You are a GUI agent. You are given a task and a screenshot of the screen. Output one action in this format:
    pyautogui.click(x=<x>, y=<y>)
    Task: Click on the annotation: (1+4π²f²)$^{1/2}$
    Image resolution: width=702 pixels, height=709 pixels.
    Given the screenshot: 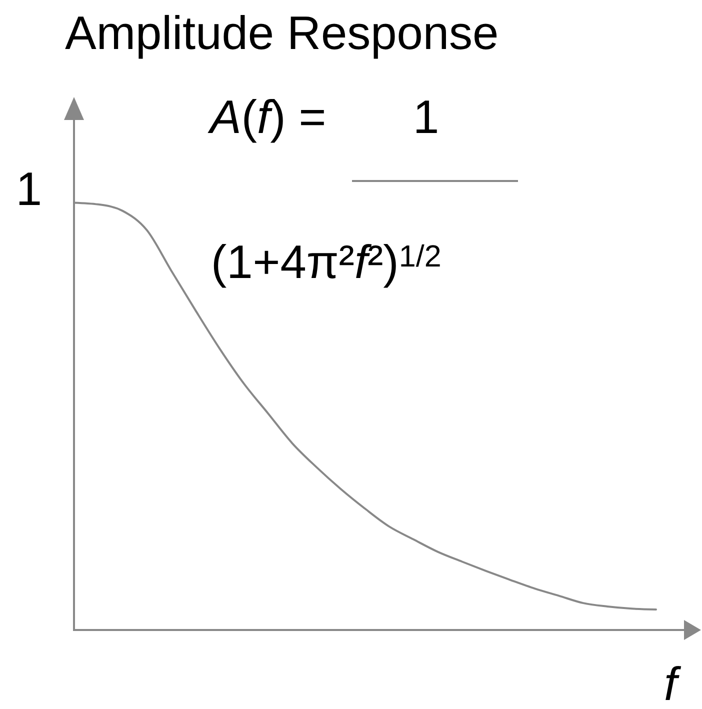 What is the action you would take?
    pyautogui.click(x=326, y=261)
    